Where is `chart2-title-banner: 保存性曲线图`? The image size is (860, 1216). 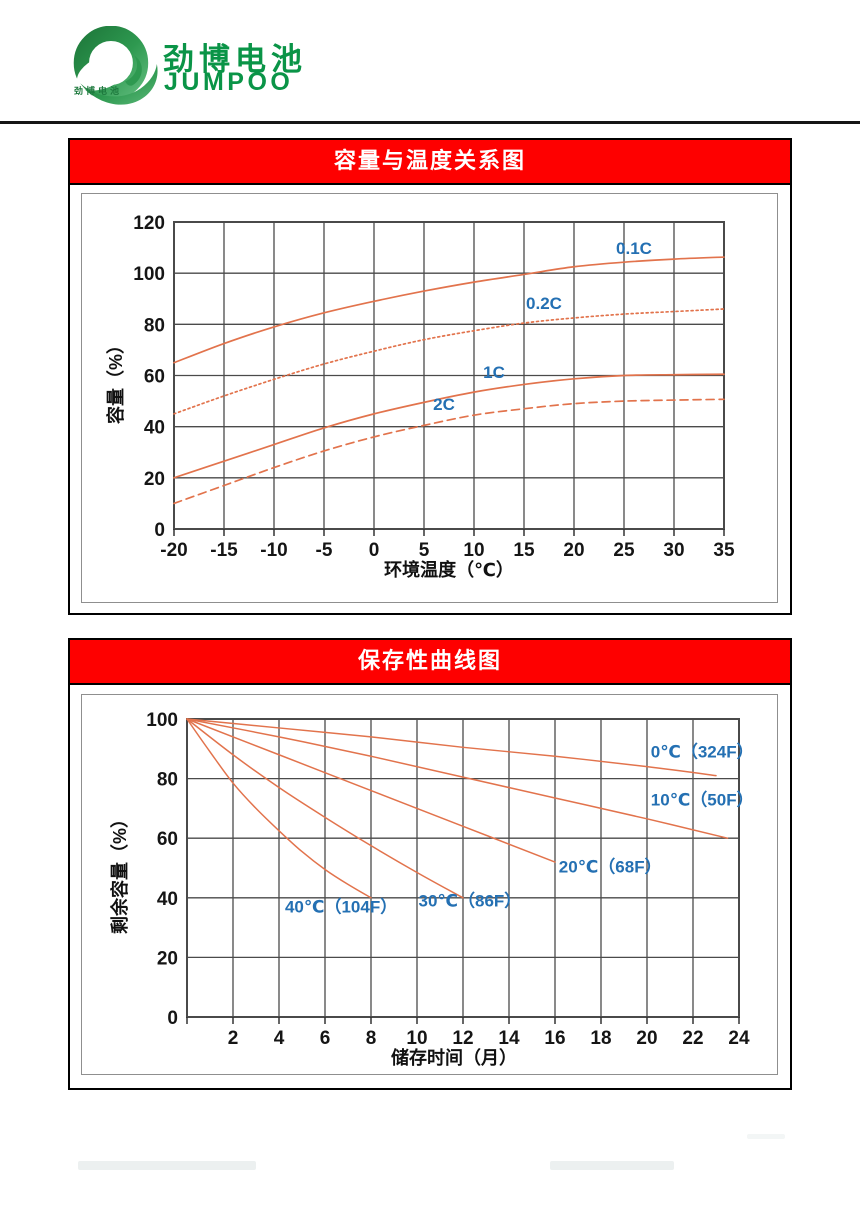
chart2-title-banner: 保存性曲线图 is located at coordinates (430, 661).